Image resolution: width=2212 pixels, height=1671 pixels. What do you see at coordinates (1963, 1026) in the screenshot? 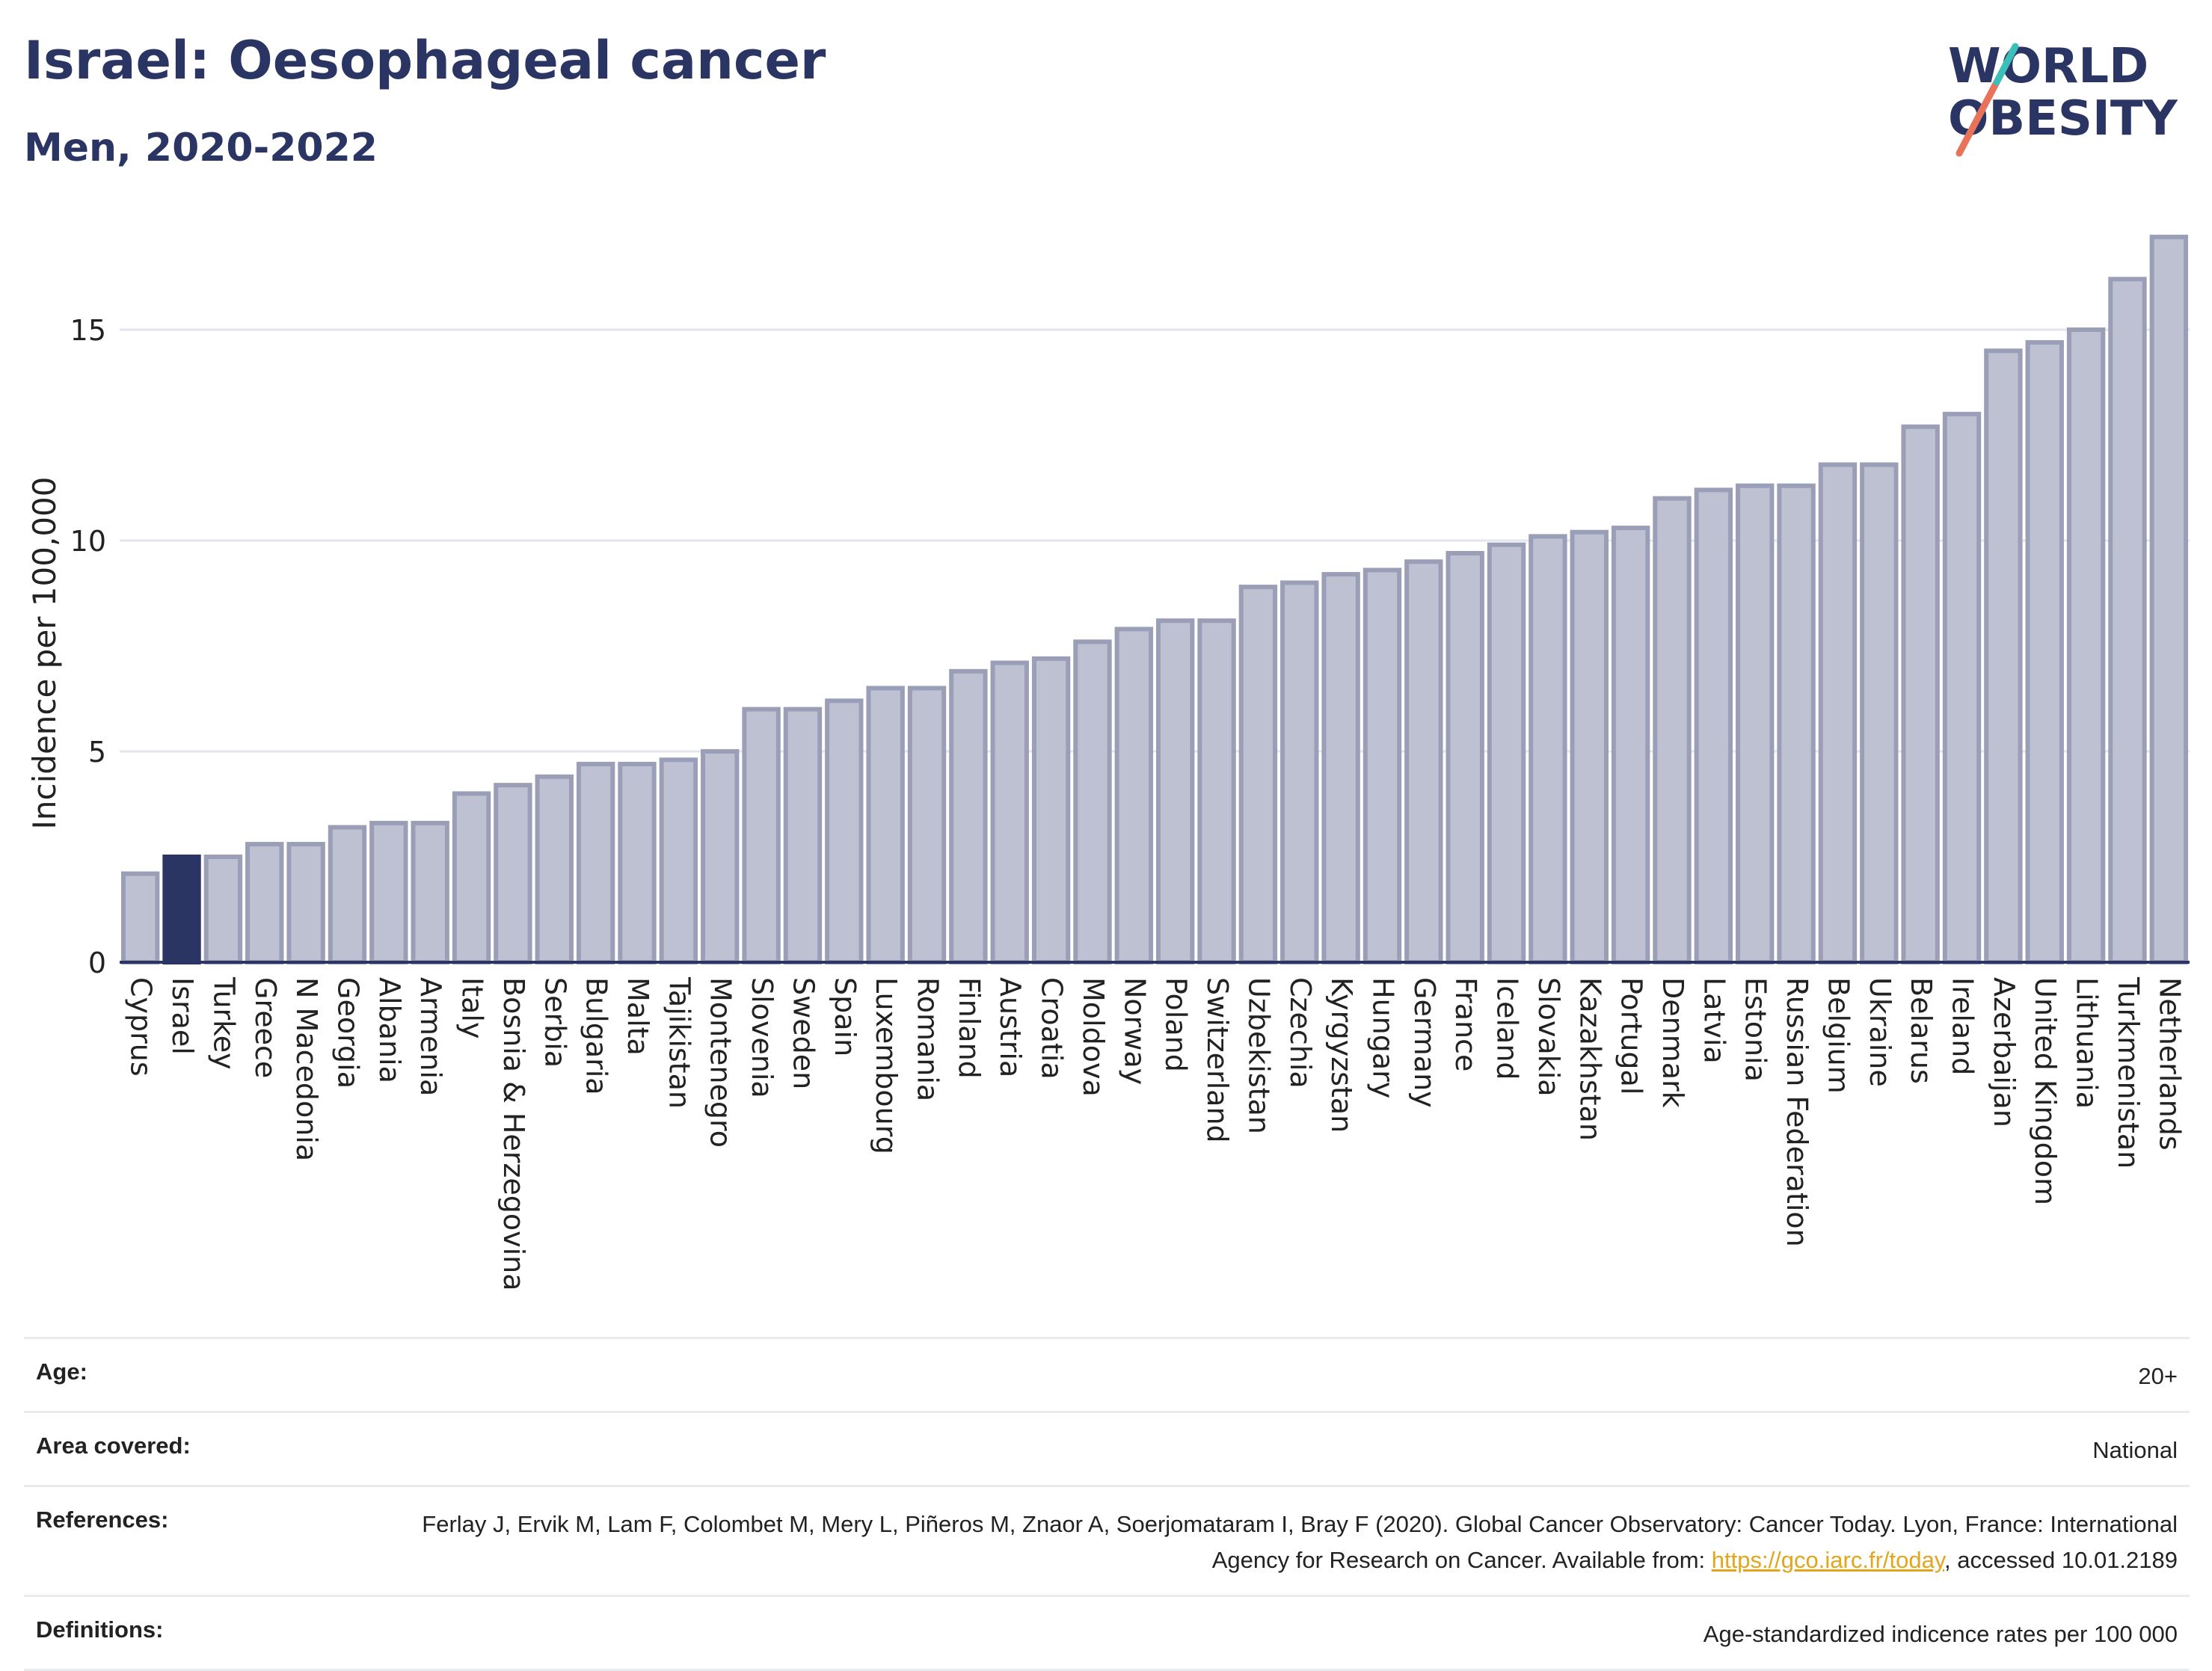
I see `x-tick-label: Ireland` at bounding box center [1963, 1026].